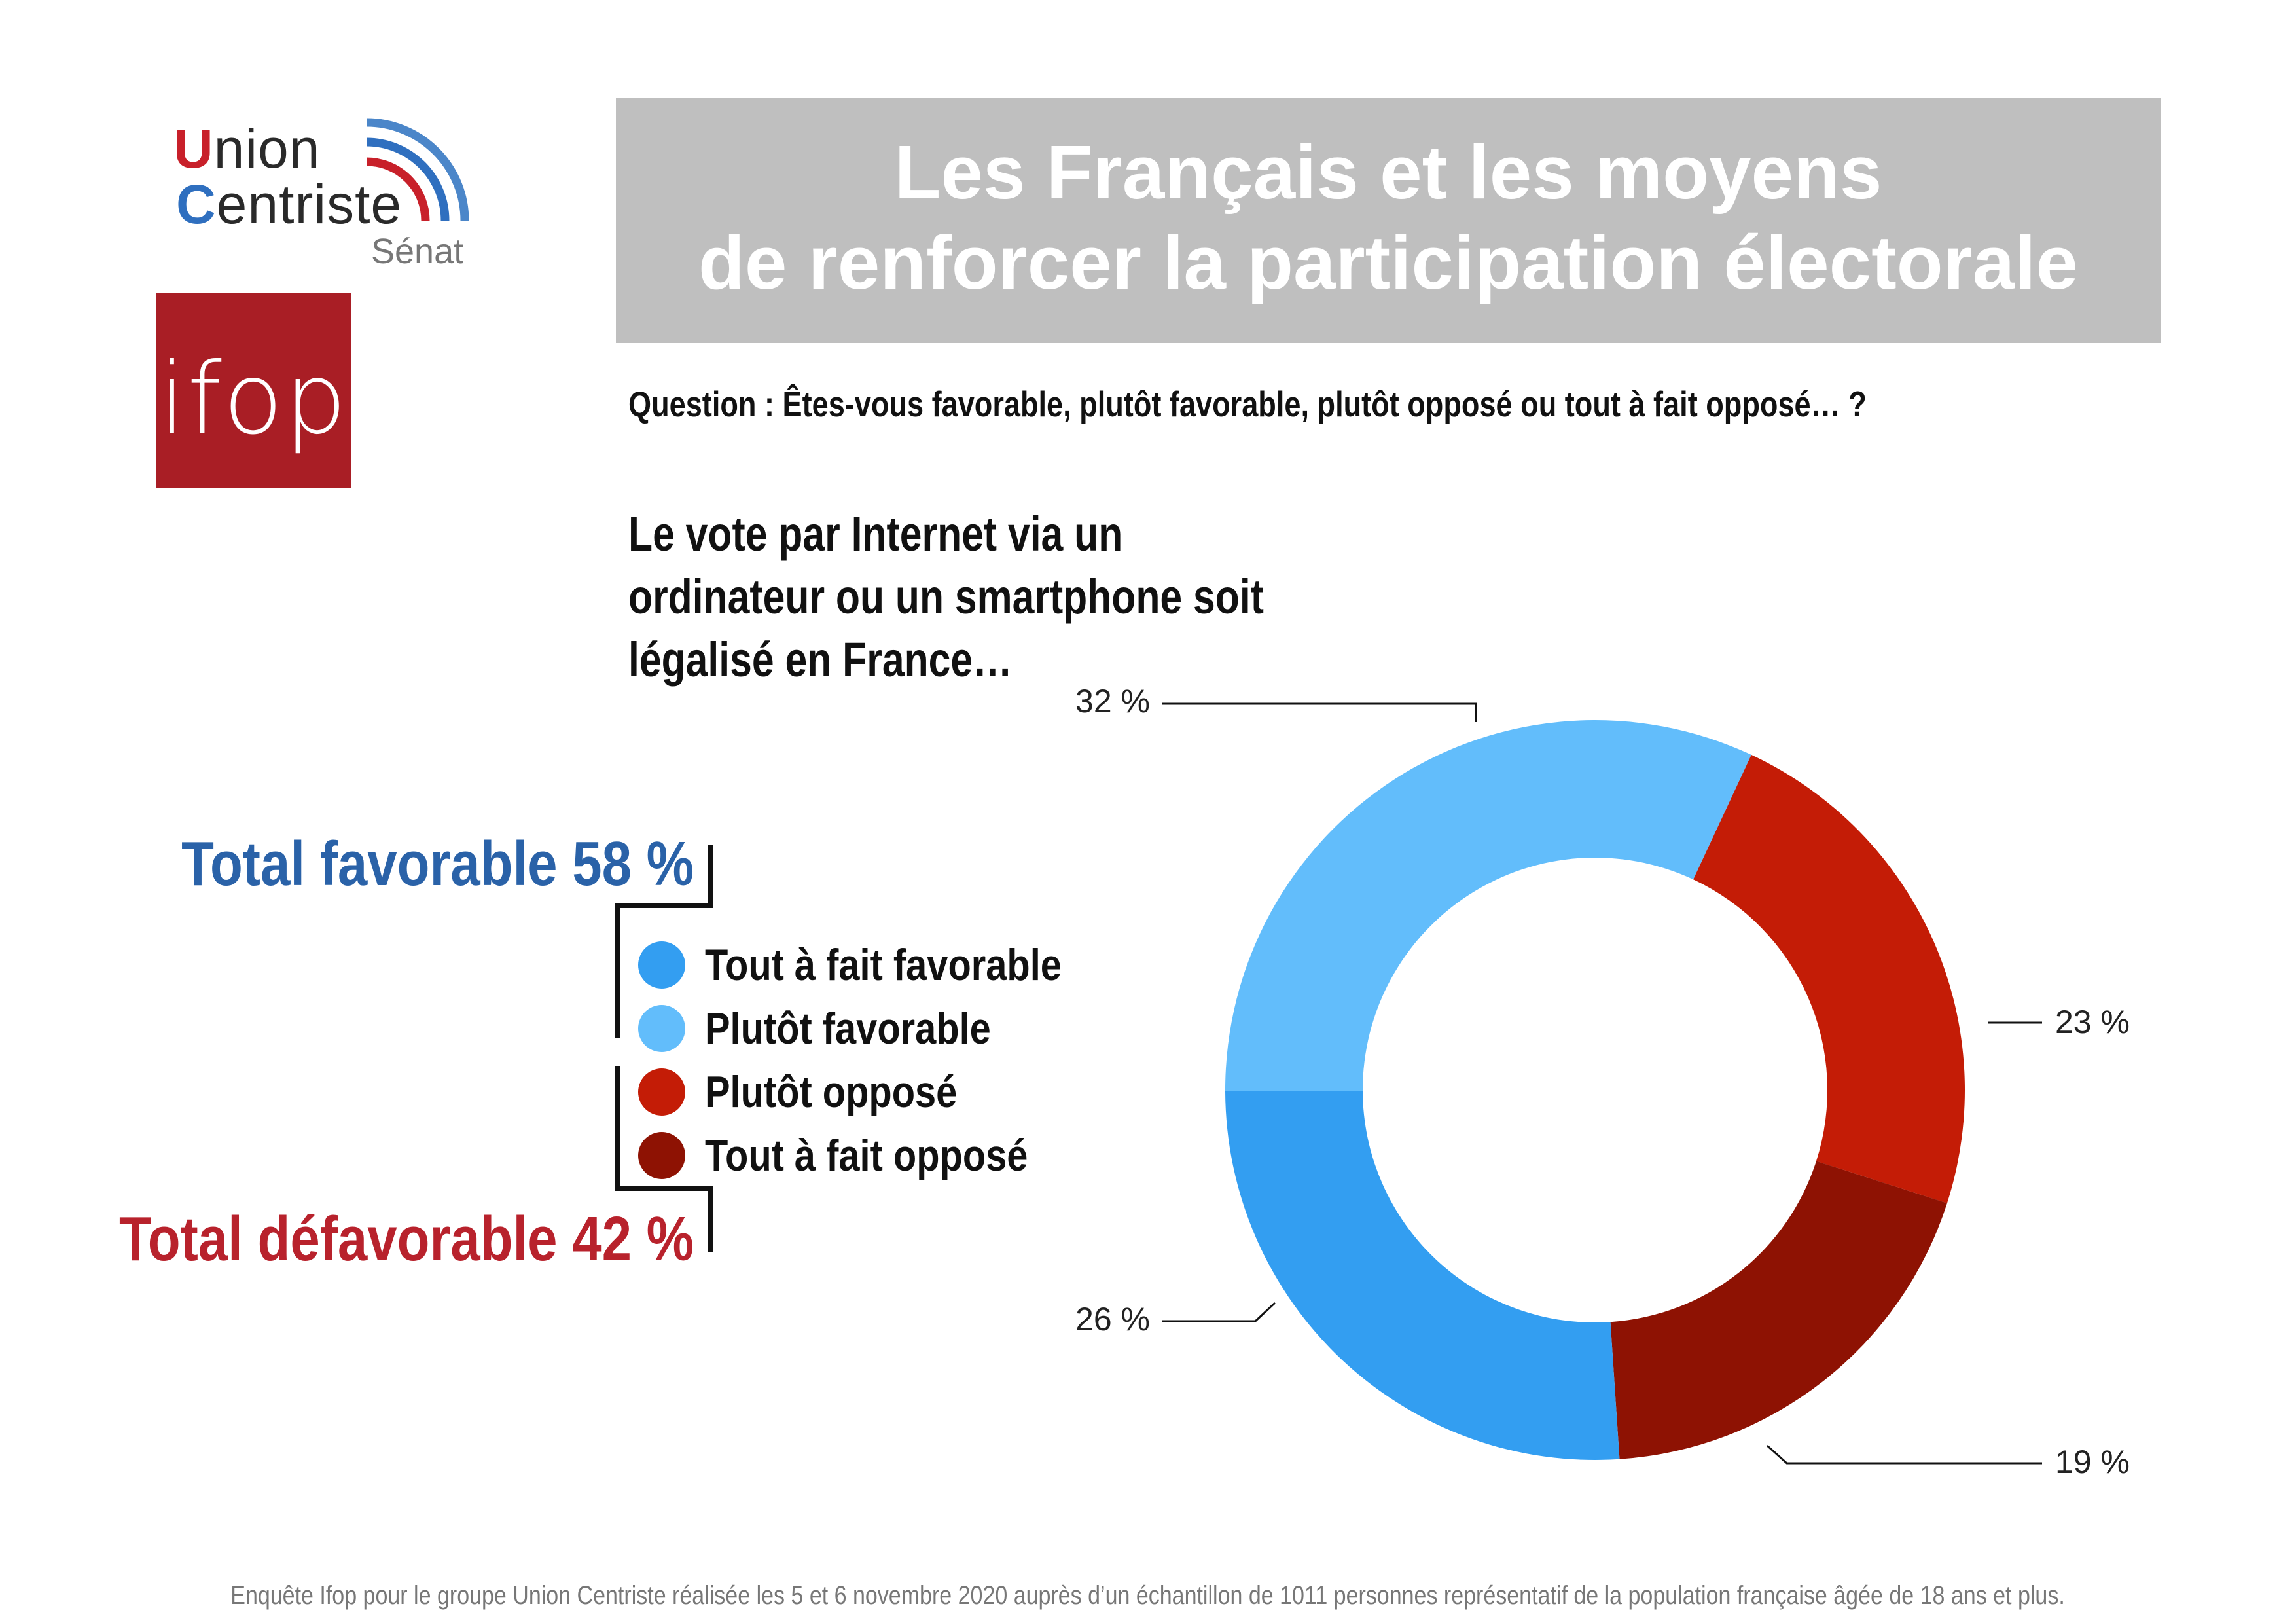 The image size is (2296, 1623). What do you see at coordinates (1422, 1275) in the screenshot?
I see `donut-slice-tout-fait-favorable` at bounding box center [1422, 1275].